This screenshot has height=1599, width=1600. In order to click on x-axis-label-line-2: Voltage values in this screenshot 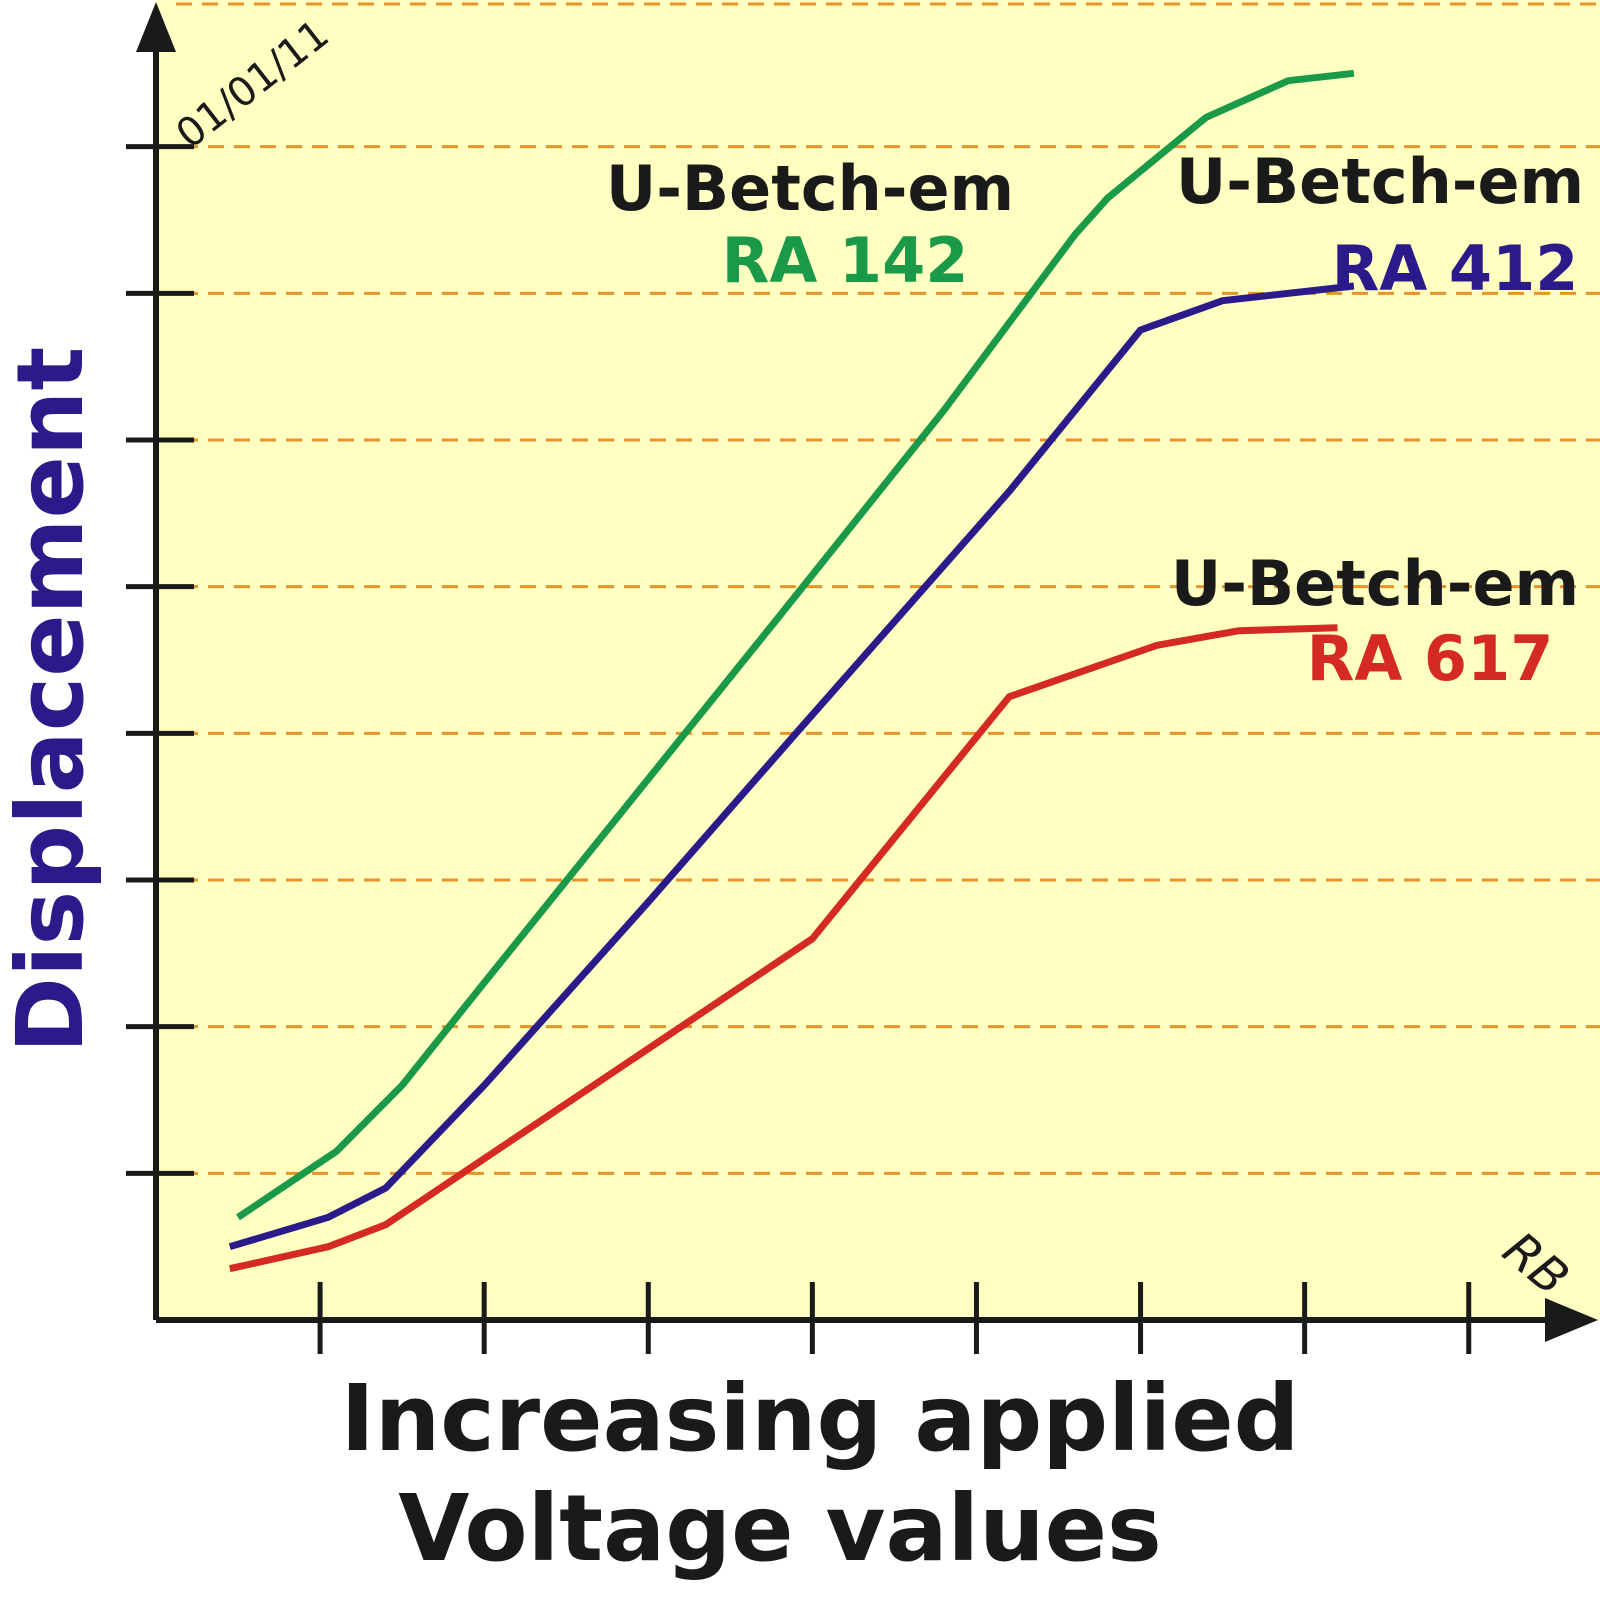, I will do `click(780, 1528)`.